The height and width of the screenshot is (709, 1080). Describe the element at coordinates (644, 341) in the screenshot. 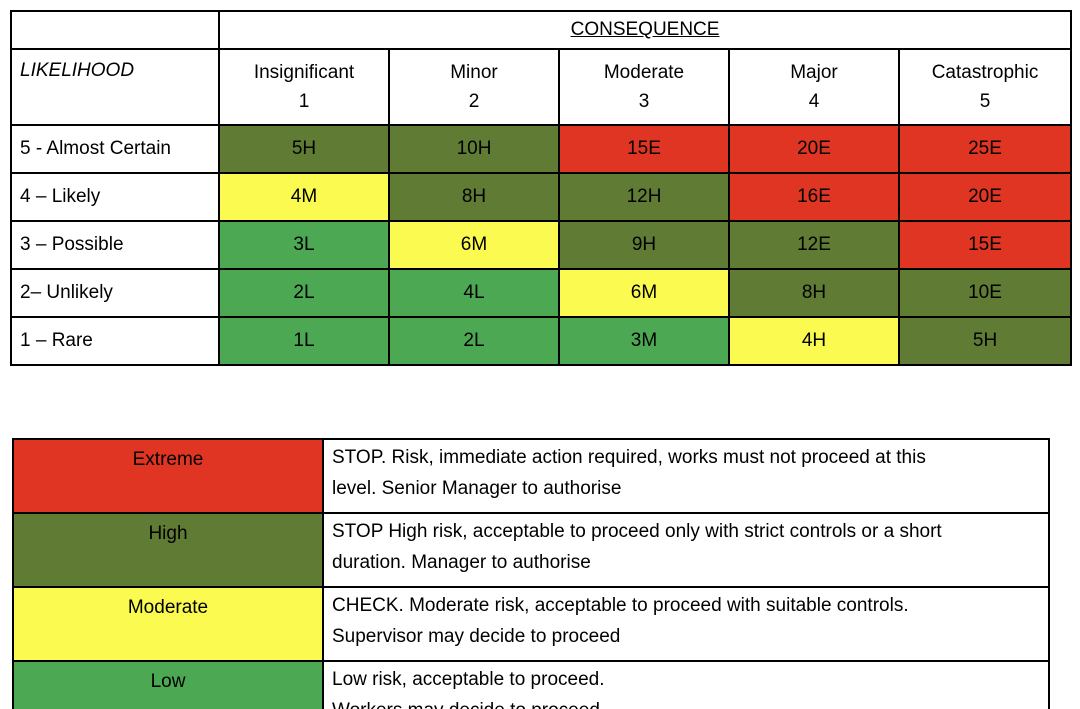

I see `matrix-cell: 3M` at that location.